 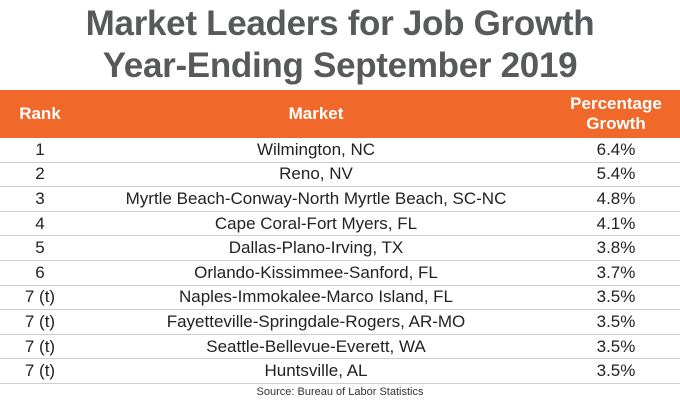 I want to click on table-row: 6 Orlando-Kissimmee-Sanford, FL 3.7%, so click(x=340, y=273).